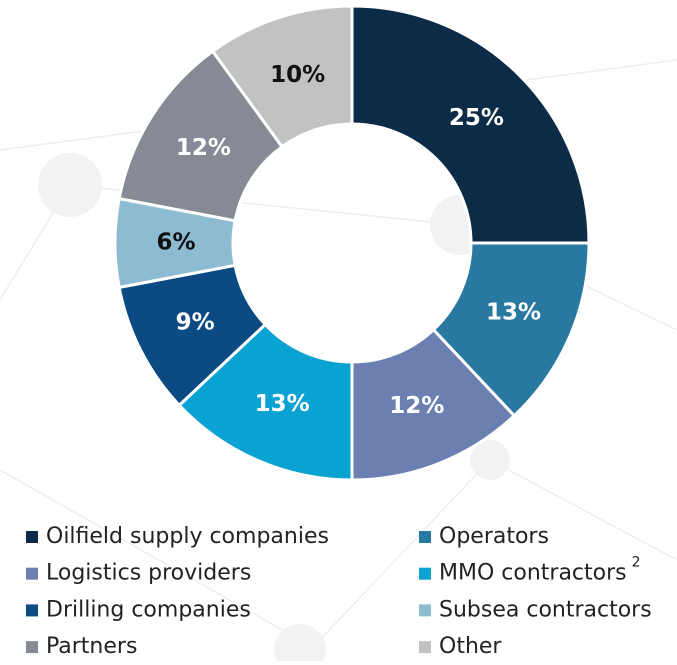  I want to click on data-label: 9%, so click(195, 322).